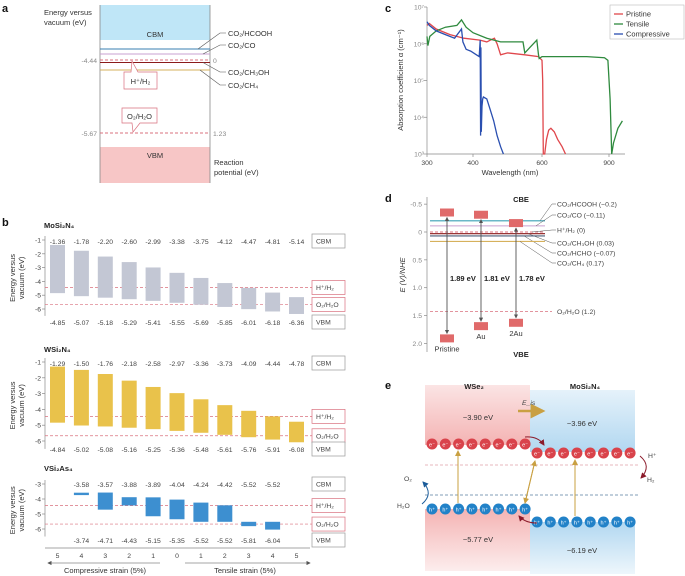 Image resolution: width=685 pixels, height=576 pixels. I want to click on h2-label: H₂, so click(651, 480).